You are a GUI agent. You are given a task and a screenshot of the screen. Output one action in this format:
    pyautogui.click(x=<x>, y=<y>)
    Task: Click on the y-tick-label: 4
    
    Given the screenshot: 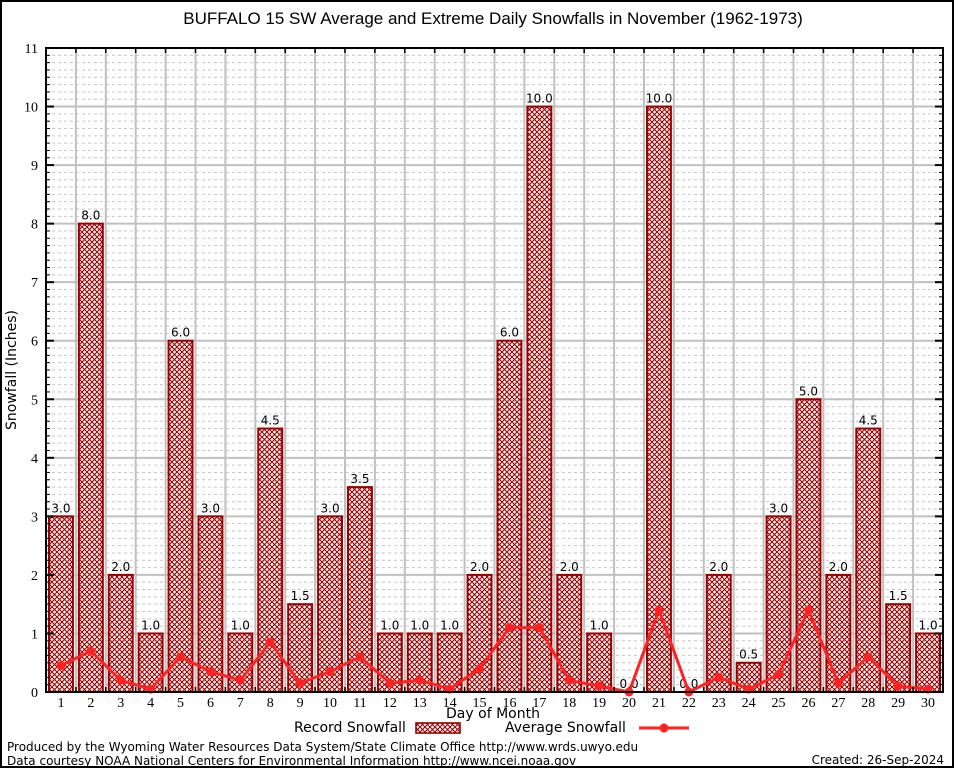 What is the action you would take?
    pyautogui.click(x=34, y=459)
    